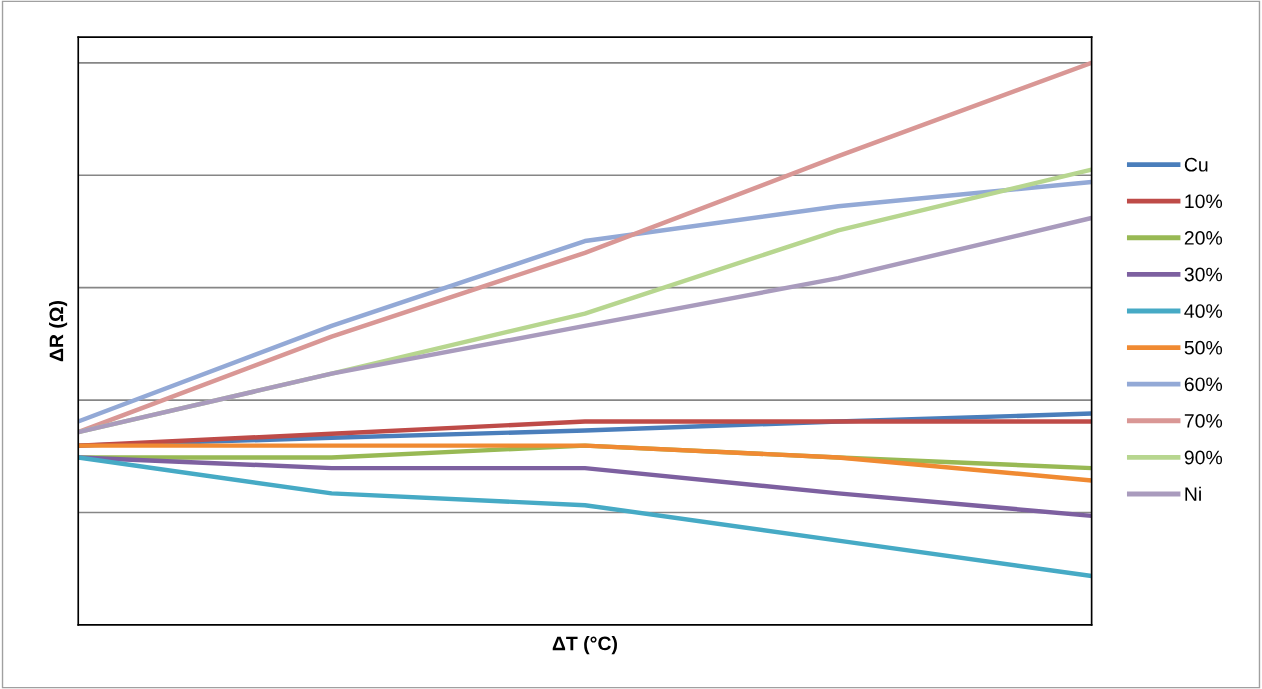 The width and height of the screenshot is (1262, 689). What do you see at coordinates (1203, 238) in the screenshot?
I see `legend-label: 20%` at bounding box center [1203, 238].